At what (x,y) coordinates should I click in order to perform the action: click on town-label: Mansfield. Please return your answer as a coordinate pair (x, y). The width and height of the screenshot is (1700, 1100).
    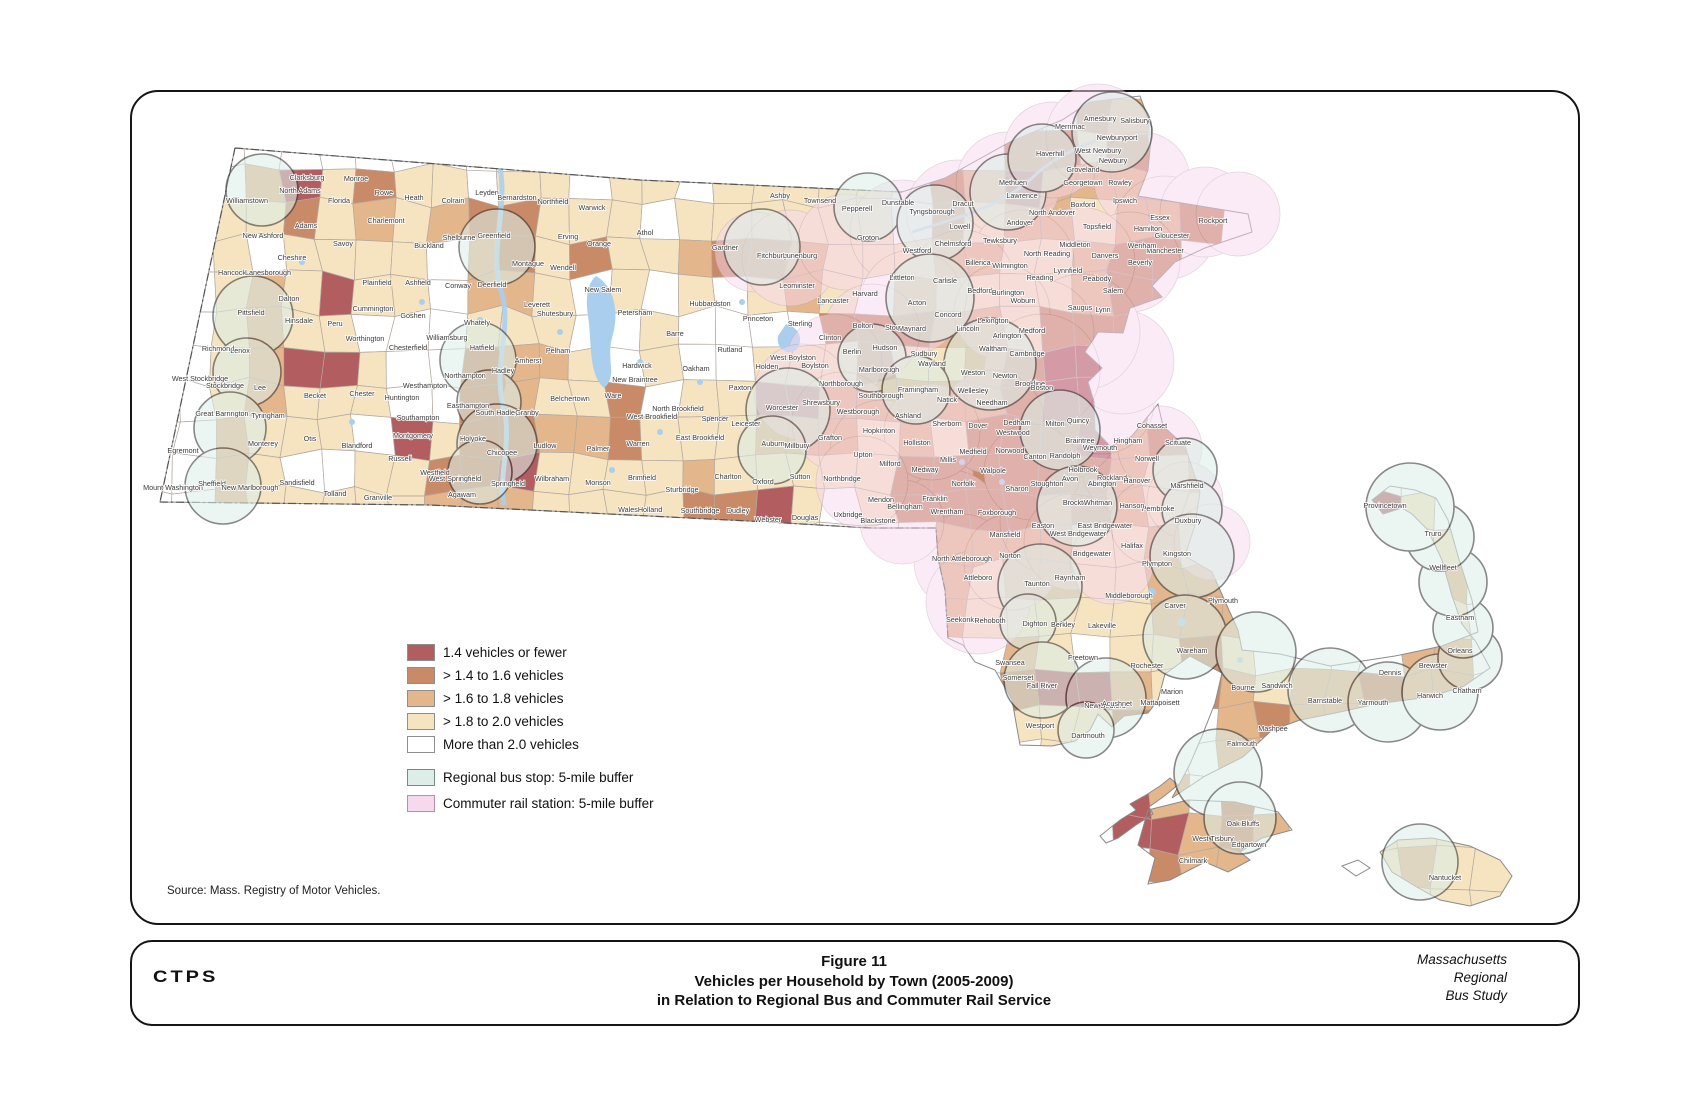
    Looking at the image, I should click on (1005, 534).